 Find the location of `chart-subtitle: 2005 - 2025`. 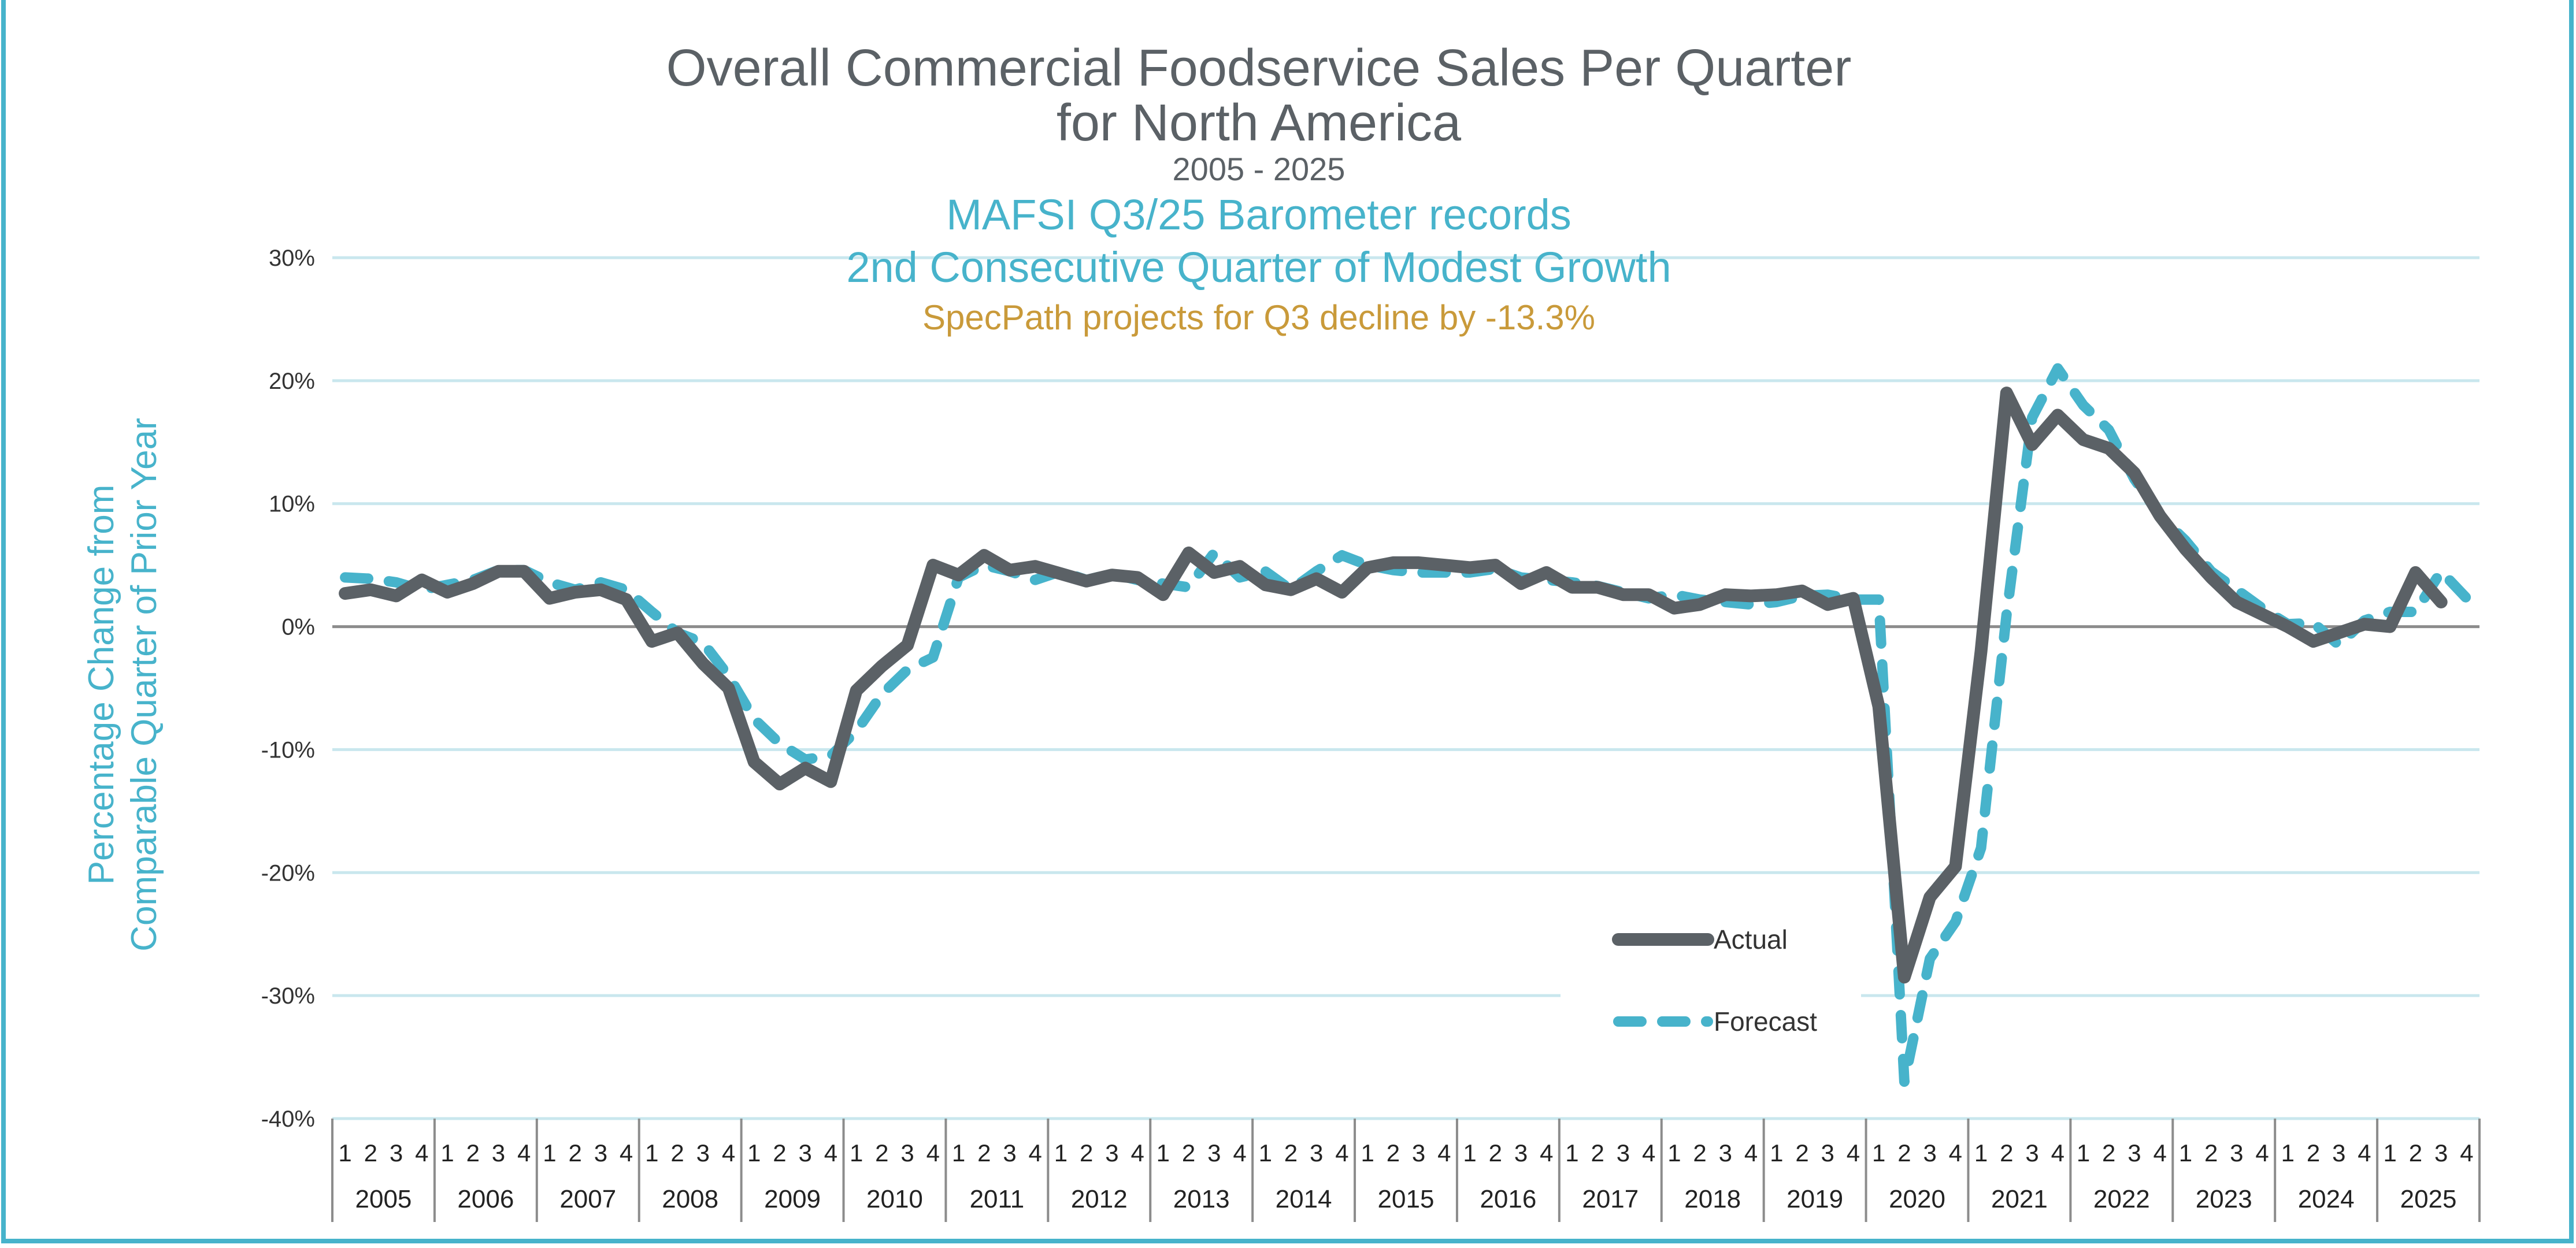

chart-subtitle: 2005 - 2025 is located at coordinates (1259, 169).